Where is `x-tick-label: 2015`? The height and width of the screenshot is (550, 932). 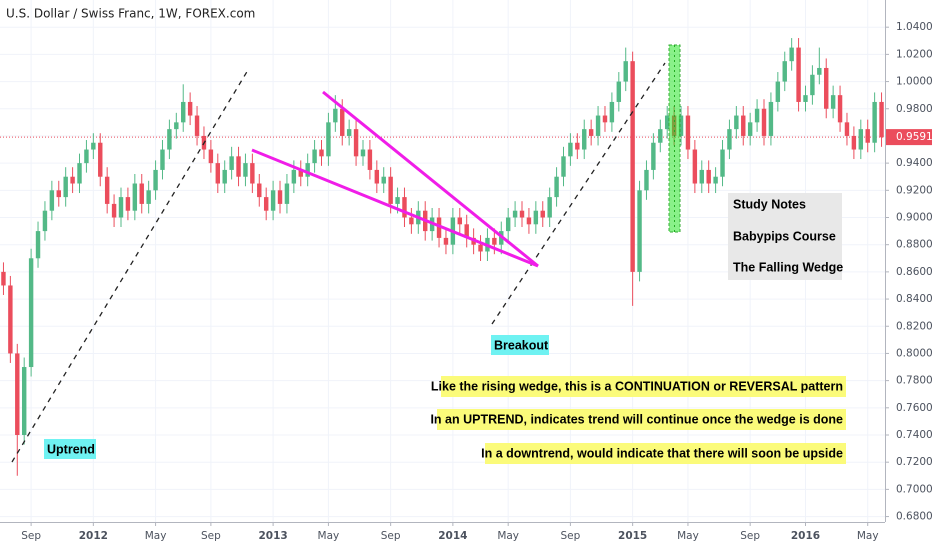 x-tick-label: 2015 is located at coordinates (632, 536).